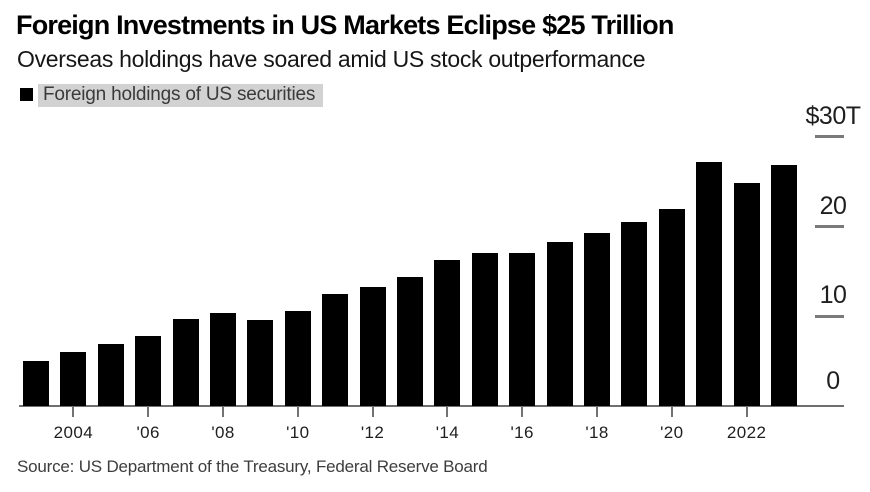  I want to click on bar-2021, so click(709, 284).